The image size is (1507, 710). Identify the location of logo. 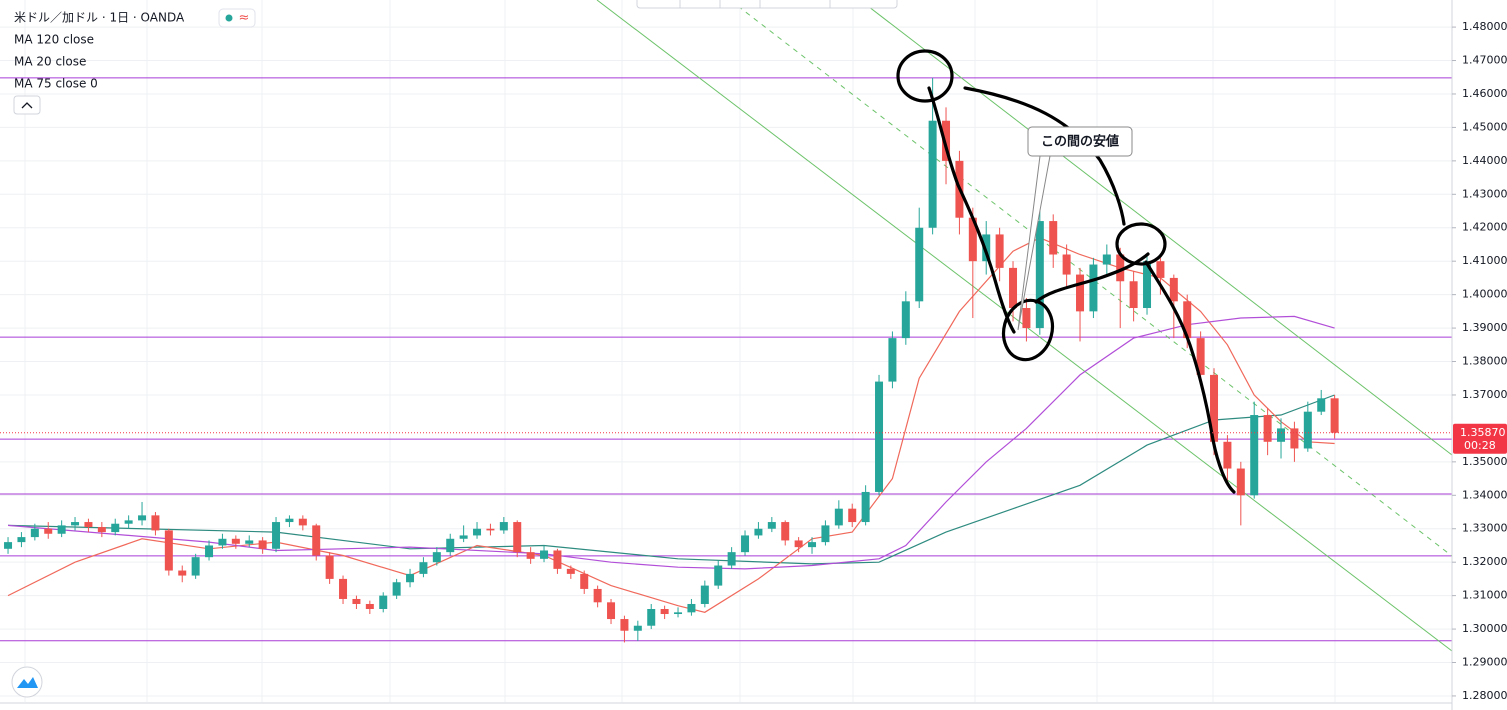
(27, 682).